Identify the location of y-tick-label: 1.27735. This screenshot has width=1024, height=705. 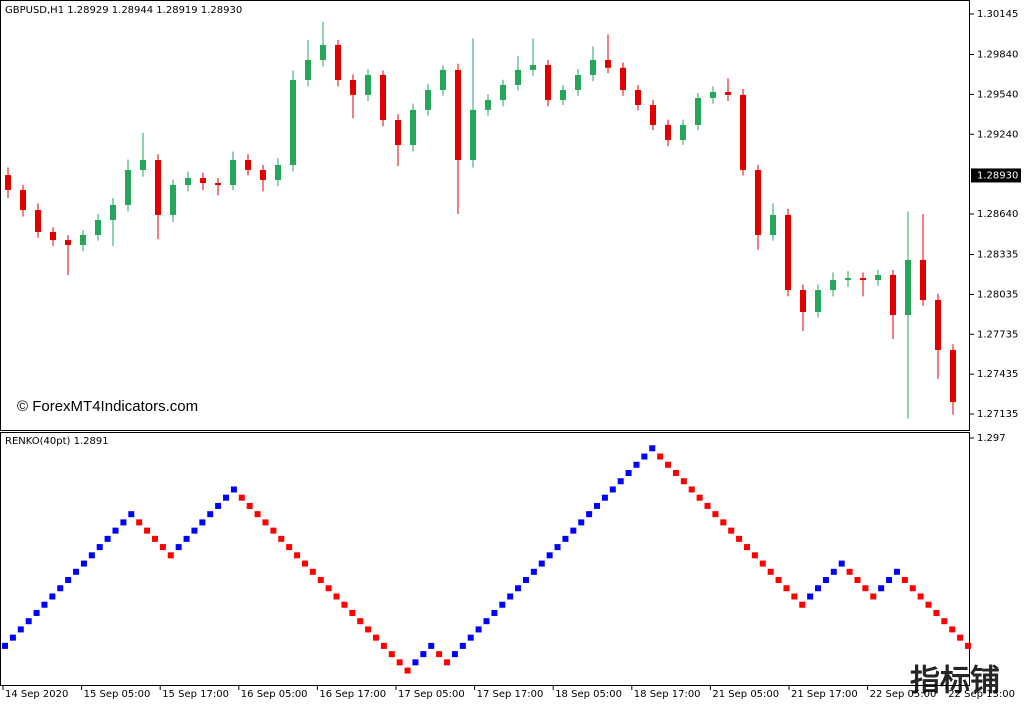
(997, 334).